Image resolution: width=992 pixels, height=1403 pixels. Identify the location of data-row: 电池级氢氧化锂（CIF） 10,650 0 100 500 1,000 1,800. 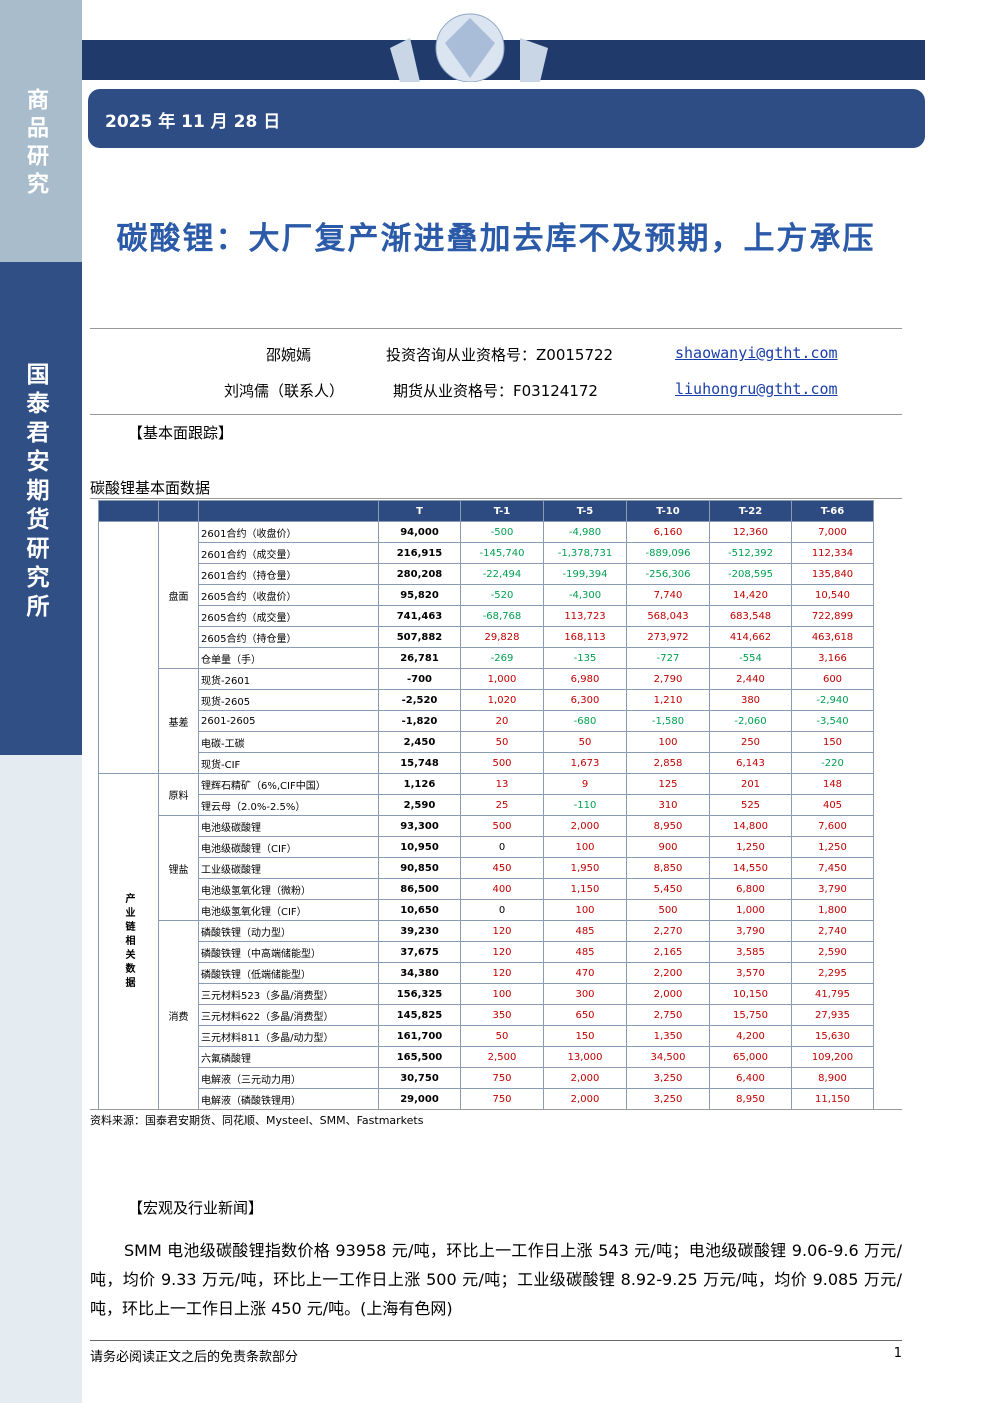
(486, 910).